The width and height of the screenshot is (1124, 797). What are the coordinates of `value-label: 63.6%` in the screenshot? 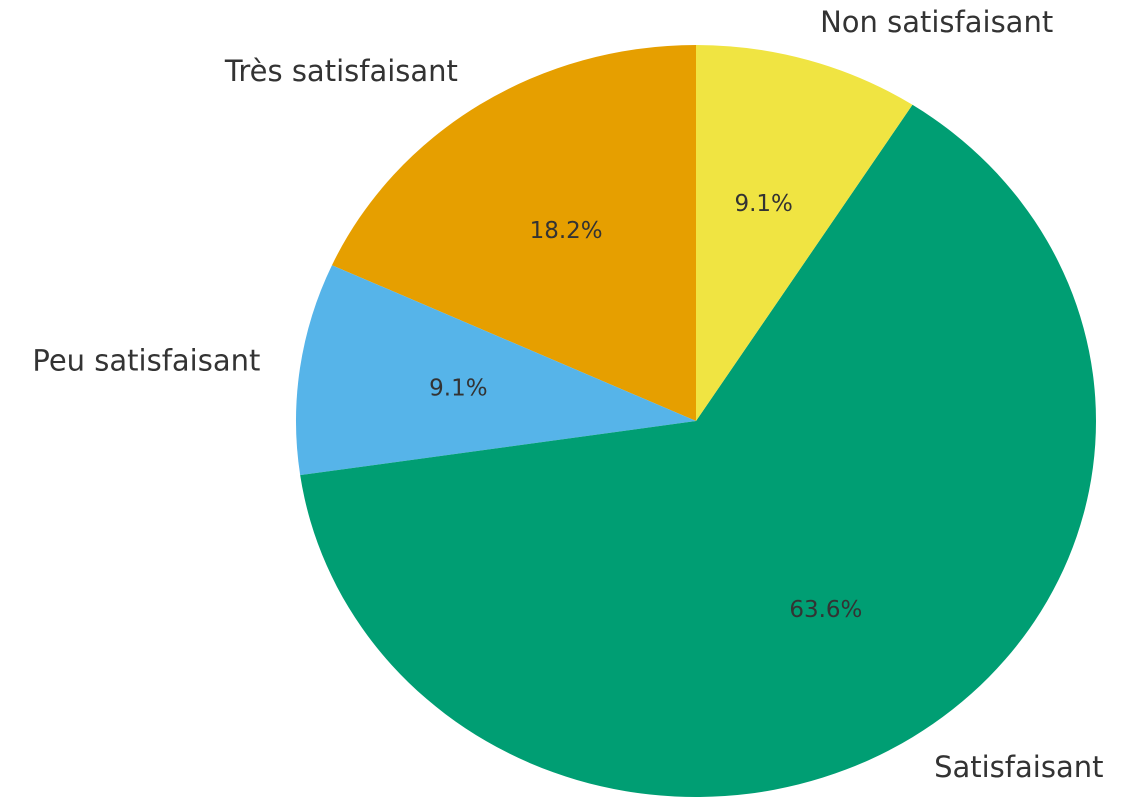 It's located at (825, 610).